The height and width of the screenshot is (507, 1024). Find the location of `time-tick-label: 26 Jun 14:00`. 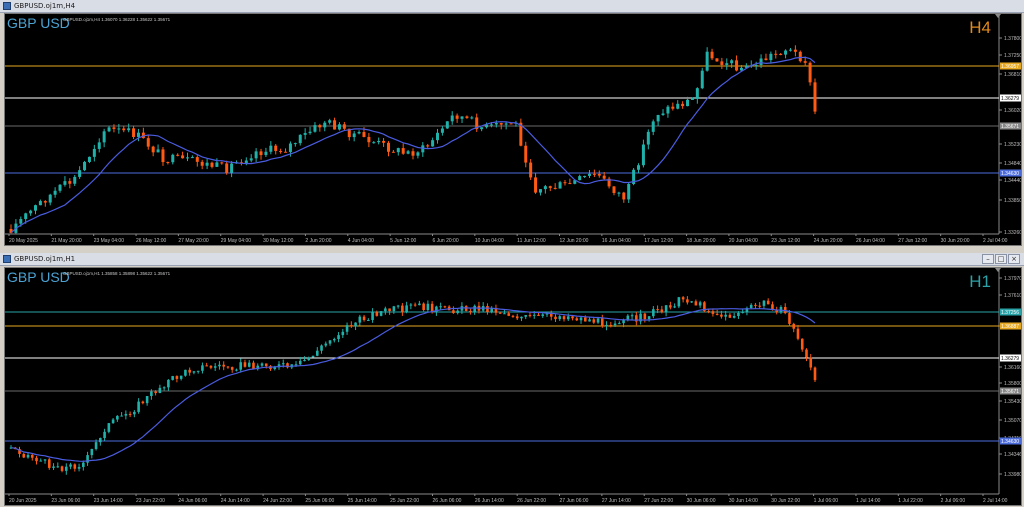

time-tick-label: 26 Jun 14:00 is located at coordinates (489, 501).